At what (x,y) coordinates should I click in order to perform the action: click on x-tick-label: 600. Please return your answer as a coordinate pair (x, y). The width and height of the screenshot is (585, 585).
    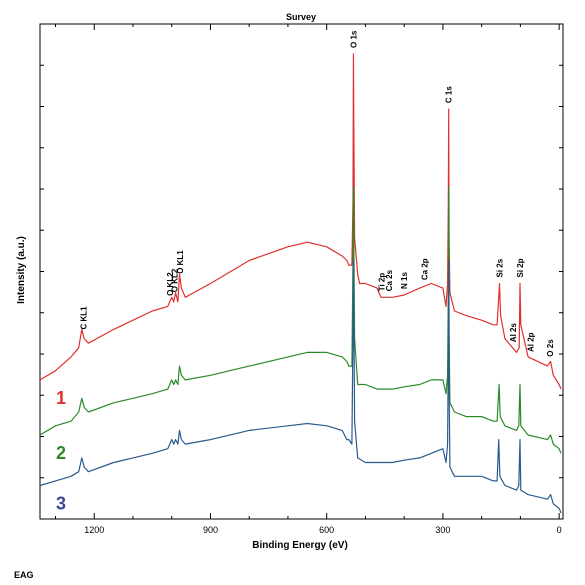
    Looking at the image, I should click on (326, 530).